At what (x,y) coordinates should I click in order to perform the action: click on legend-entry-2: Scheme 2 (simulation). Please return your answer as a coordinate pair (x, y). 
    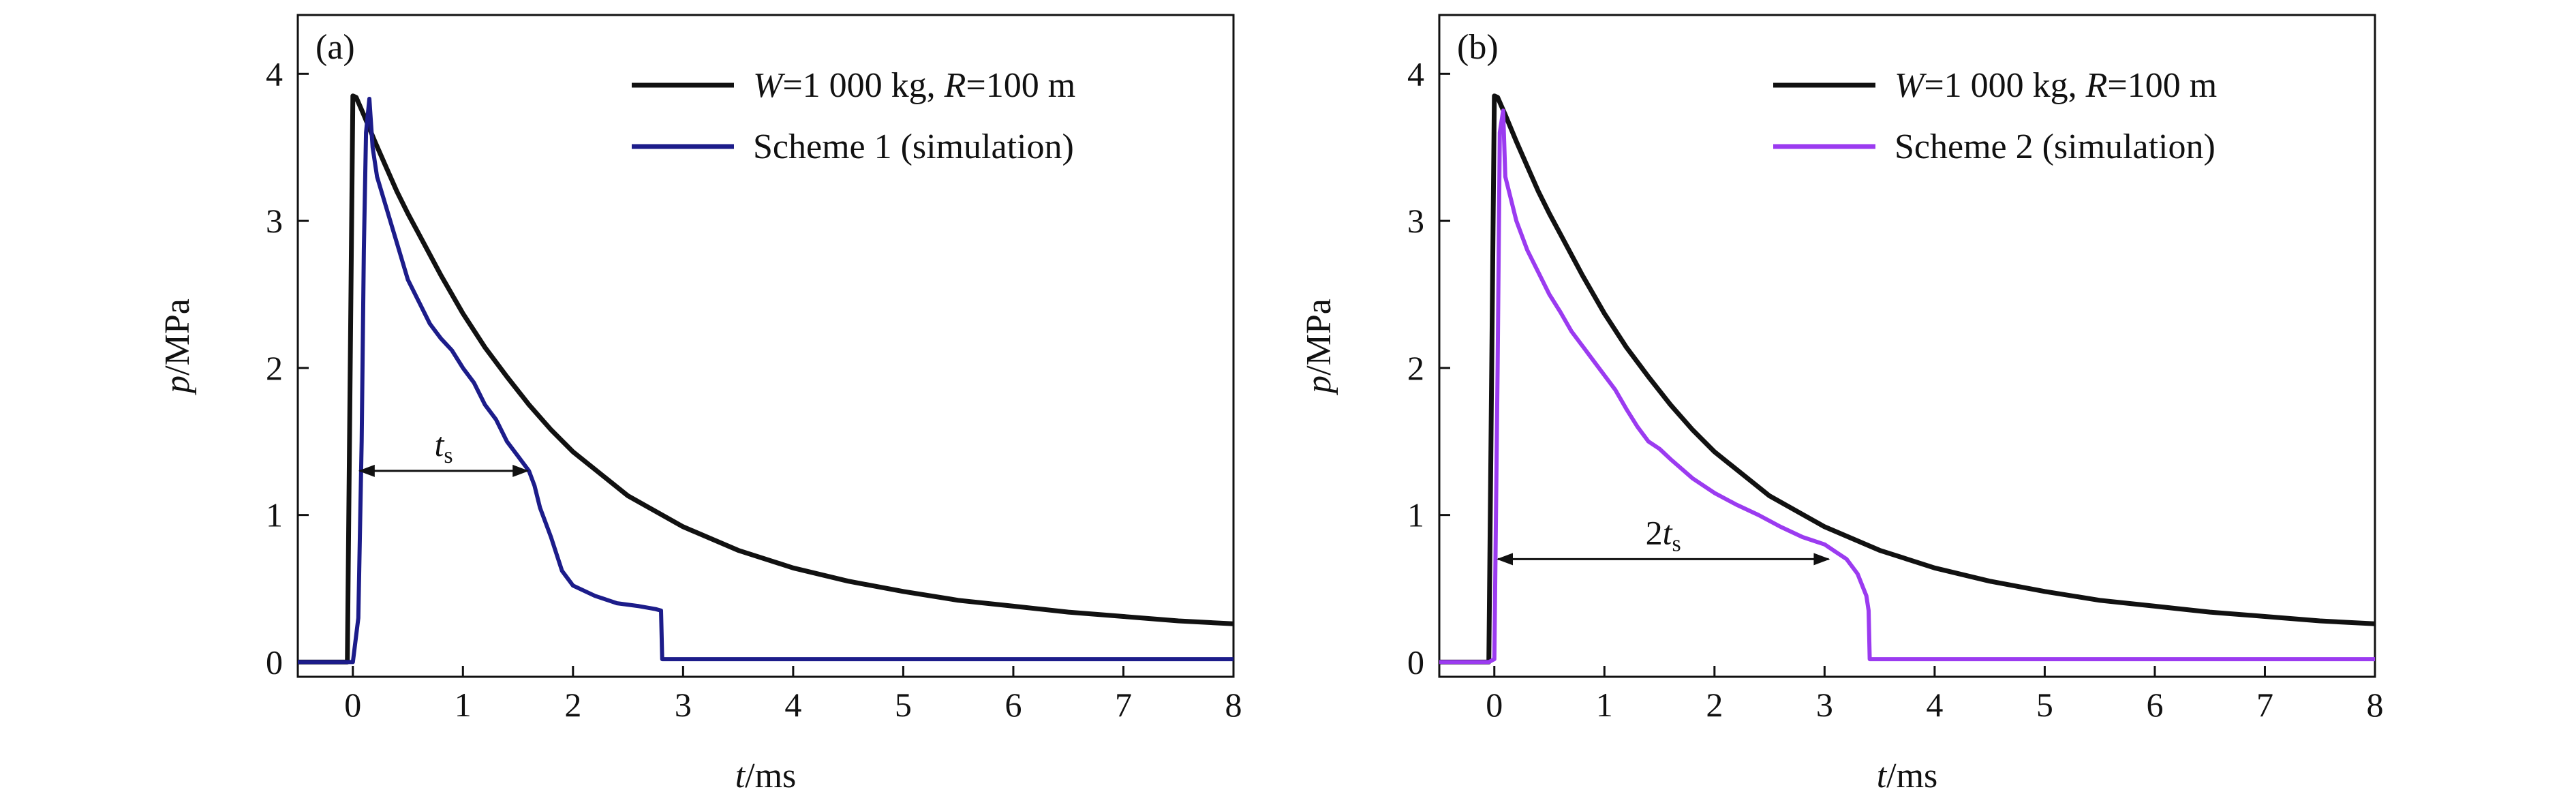
    Looking at the image, I should click on (2055, 146).